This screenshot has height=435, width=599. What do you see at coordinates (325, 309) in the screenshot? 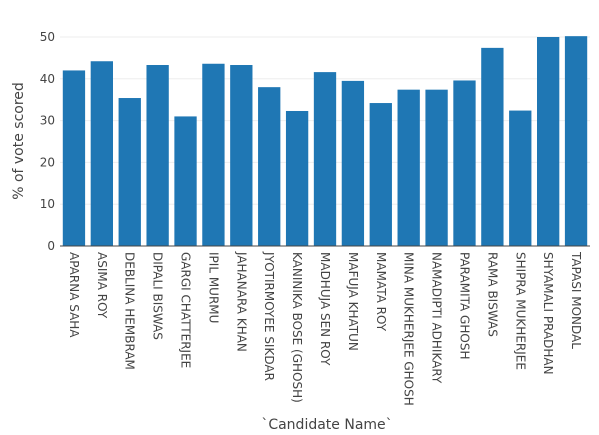
I see `x-tick-label: MADHUJA SEN ROY` at bounding box center [325, 309].